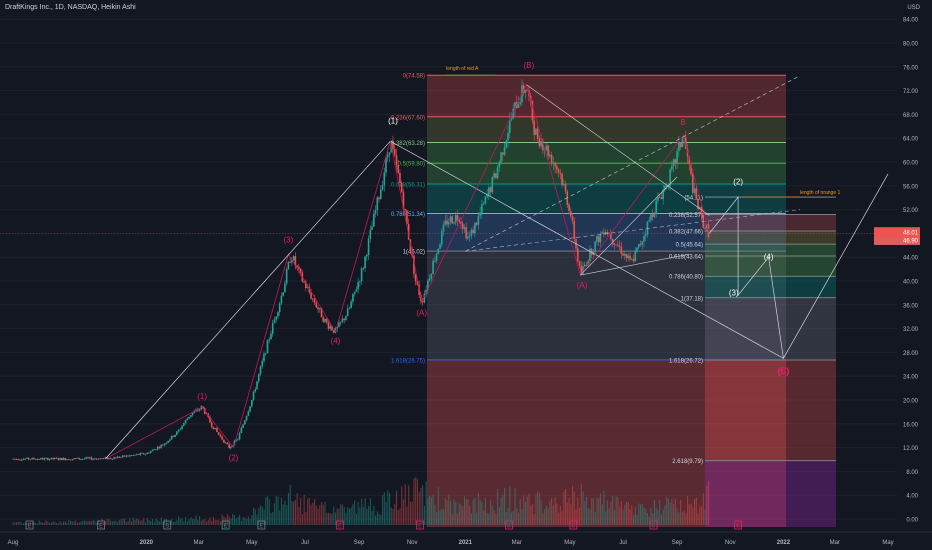 This screenshot has width=932, height=550. What do you see at coordinates (686, 258) in the screenshot?
I see `fib-label: 0.618(43.64)` at bounding box center [686, 258].